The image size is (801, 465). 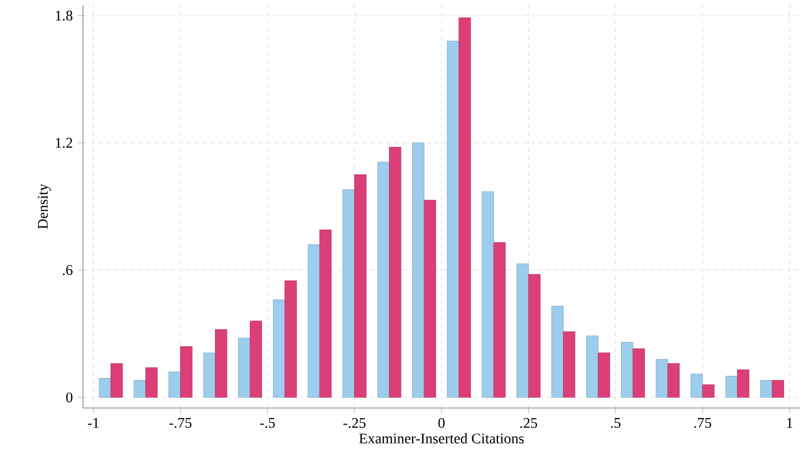 What do you see at coordinates (441, 438) in the screenshot?
I see `x-axis-title: Examiner-Inserted Citations` at bounding box center [441, 438].